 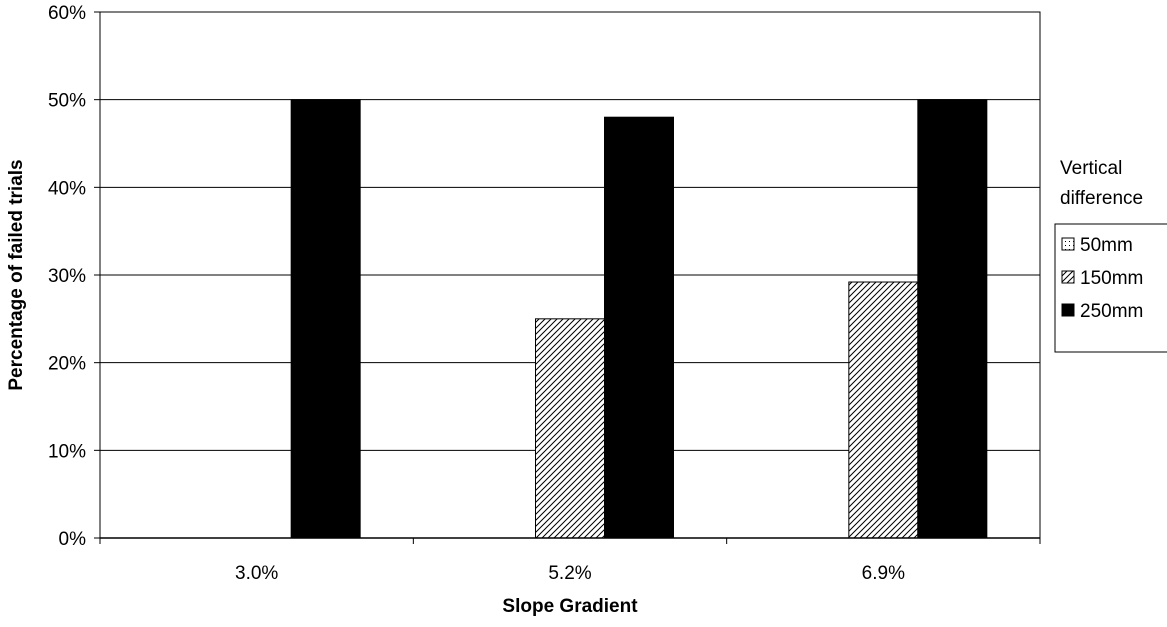 I want to click on legend-title-line-2: difference, so click(x=1101, y=198).